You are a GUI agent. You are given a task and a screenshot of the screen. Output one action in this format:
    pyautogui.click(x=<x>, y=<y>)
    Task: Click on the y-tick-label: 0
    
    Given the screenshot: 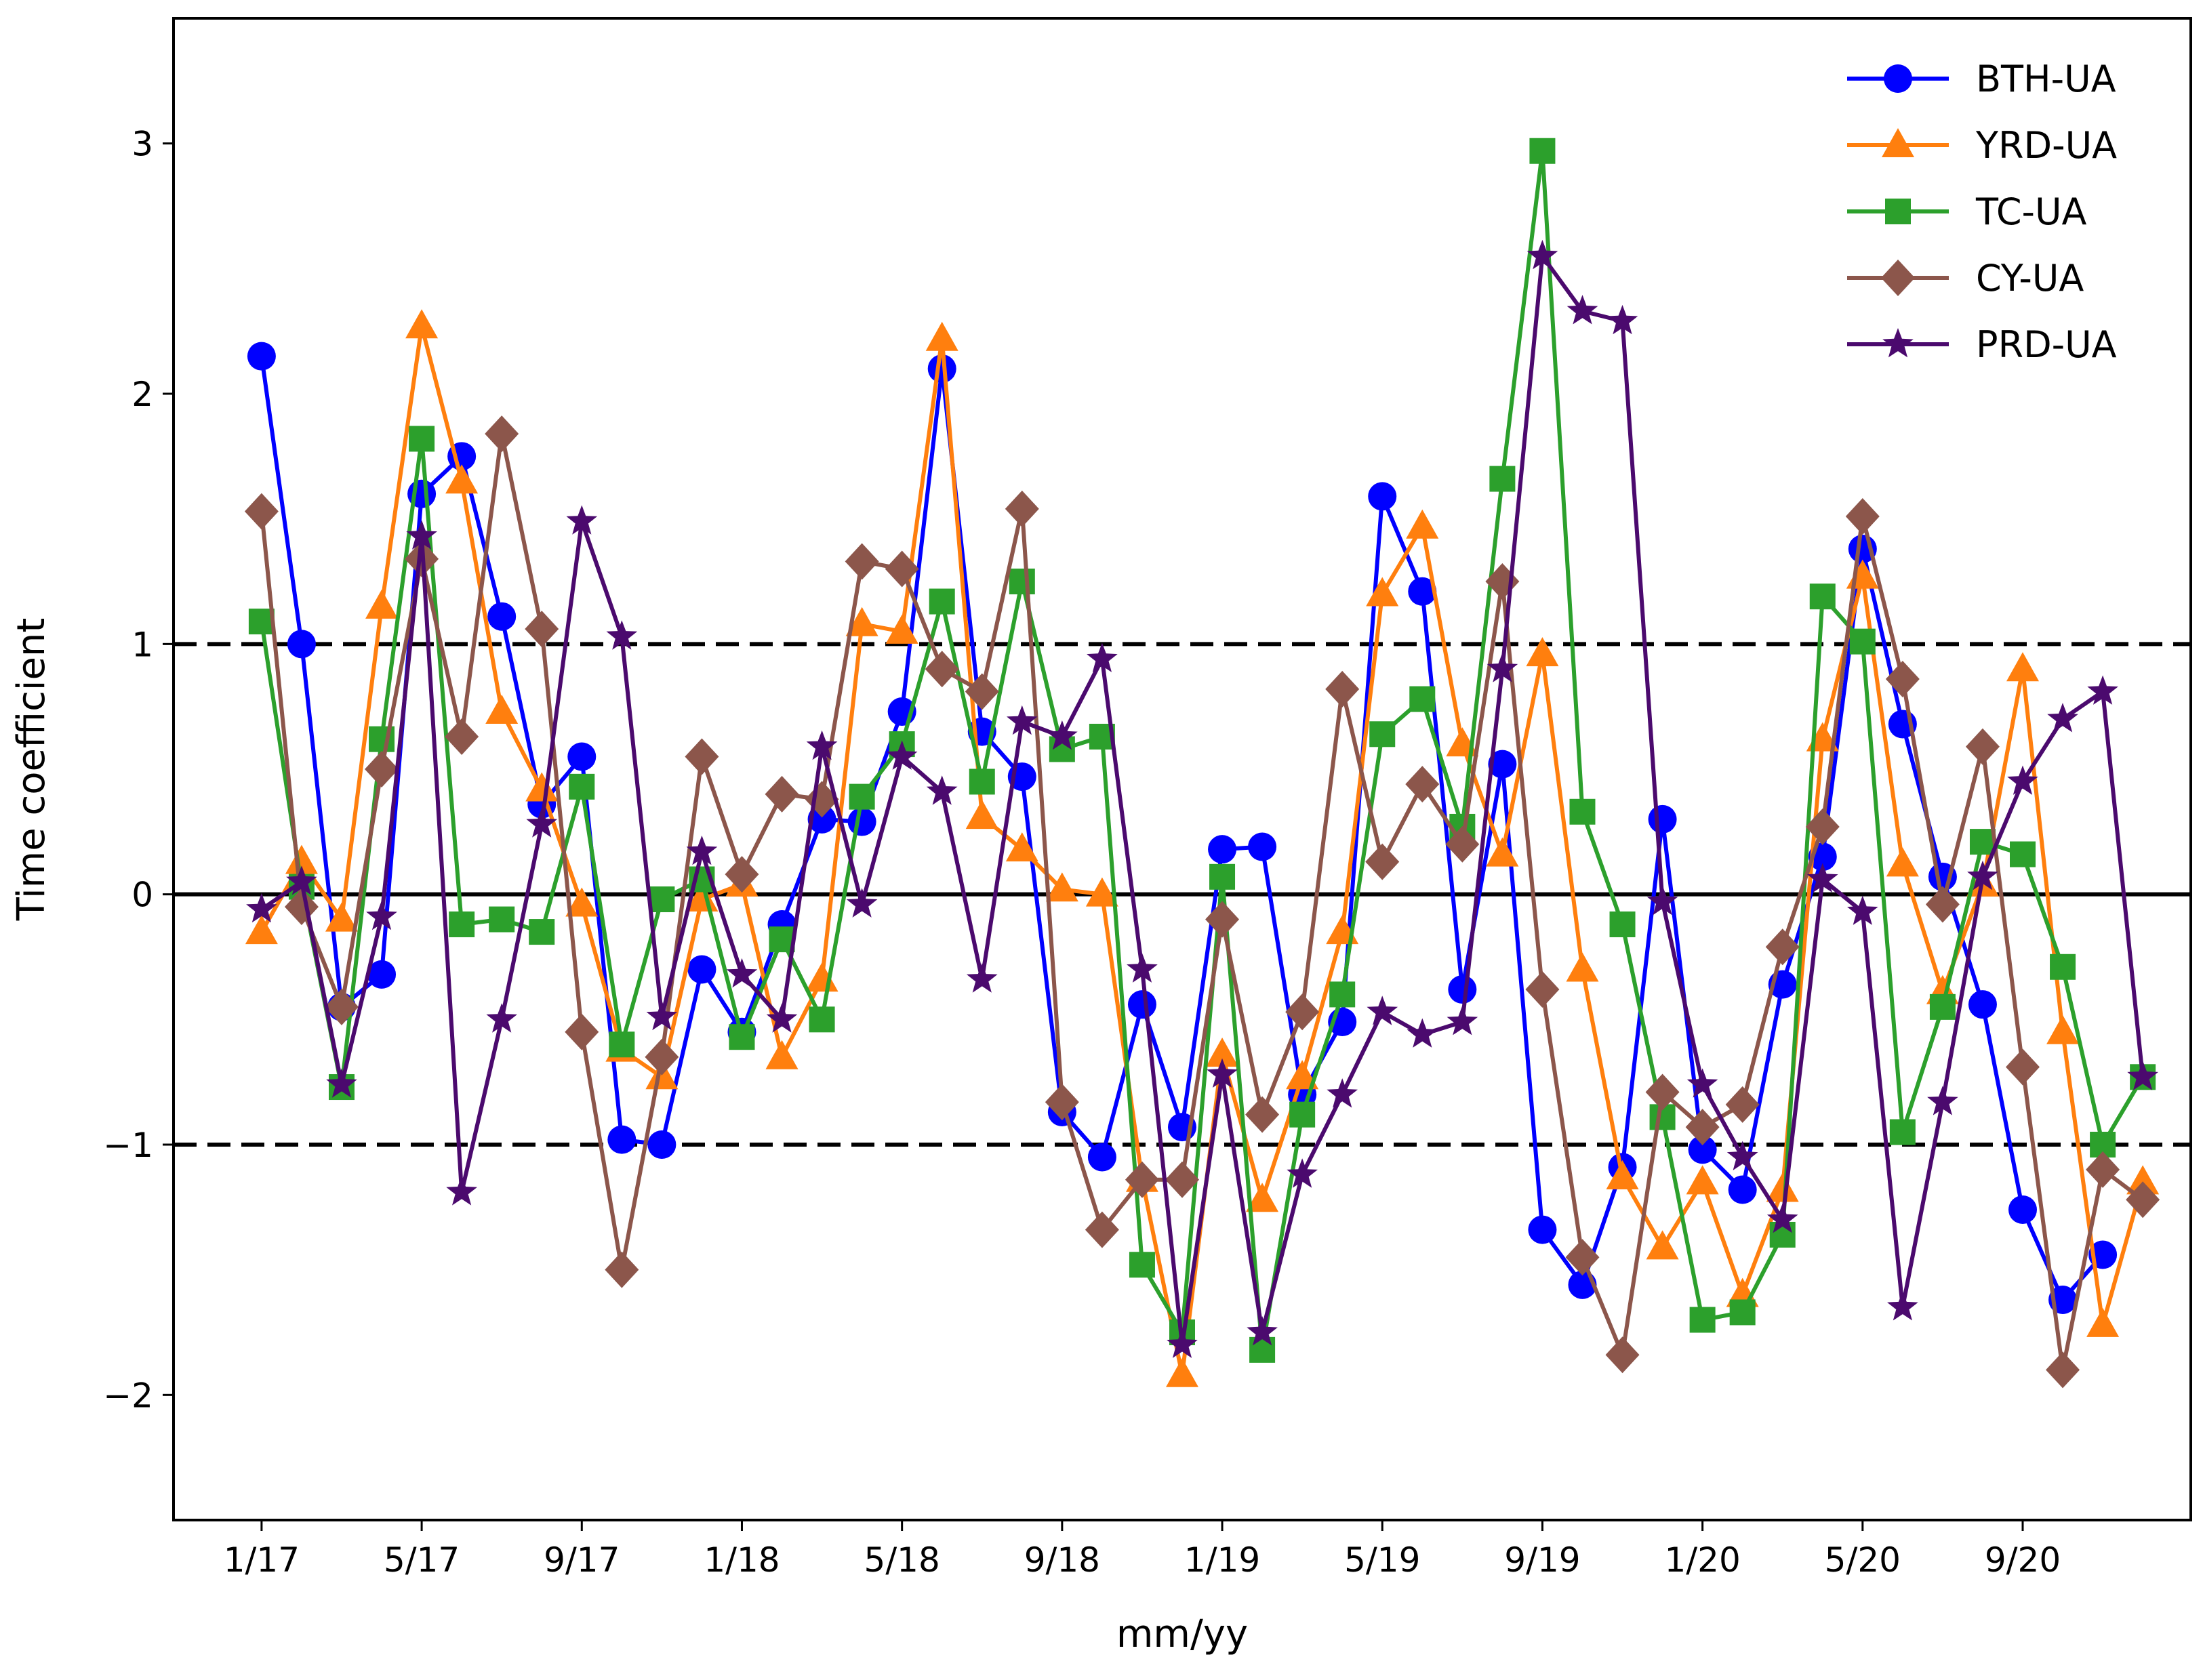 What is the action you would take?
    pyautogui.click(x=142, y=896)
    